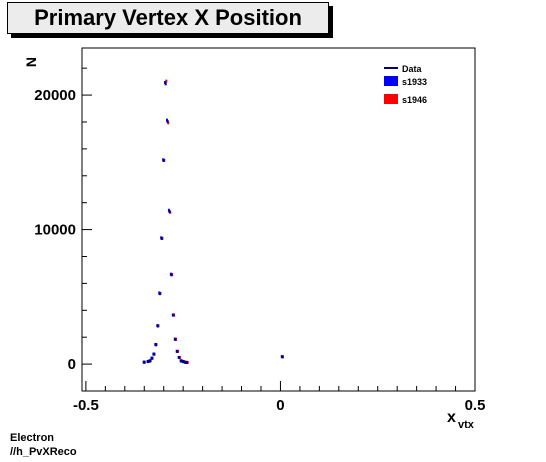 This screenshot has width=546, height=462. Describe the element at coordinates (412, 69) in the screenshot. I see `legend-data-label: Data` at that location.